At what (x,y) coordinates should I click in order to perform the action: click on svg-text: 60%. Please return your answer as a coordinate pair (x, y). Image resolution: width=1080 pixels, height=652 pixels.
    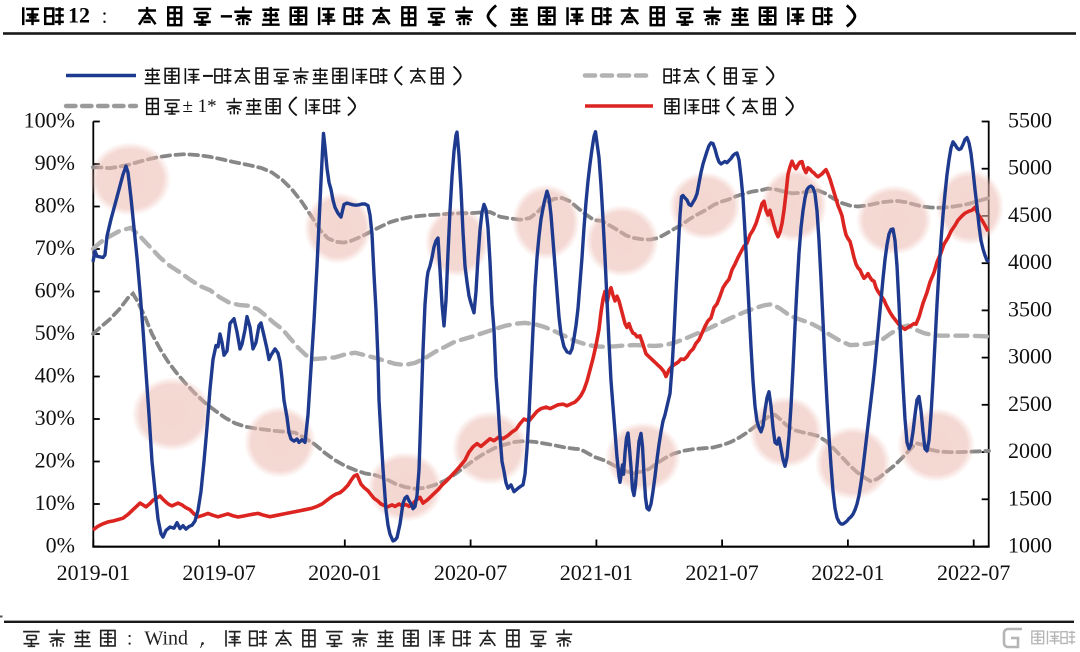
    Looking at the image, I should click on (55, 290).